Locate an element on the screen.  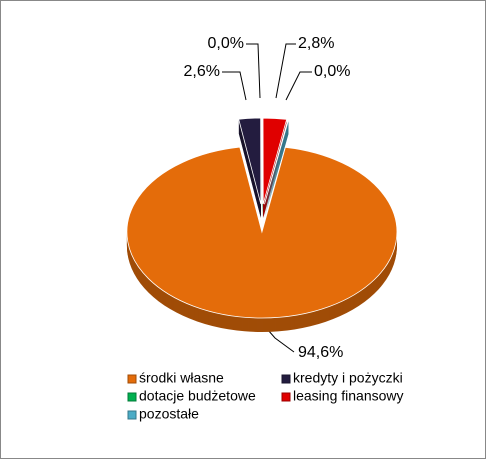
legend-label: kredyty i pożyczki is located at coordinates (348, 378).